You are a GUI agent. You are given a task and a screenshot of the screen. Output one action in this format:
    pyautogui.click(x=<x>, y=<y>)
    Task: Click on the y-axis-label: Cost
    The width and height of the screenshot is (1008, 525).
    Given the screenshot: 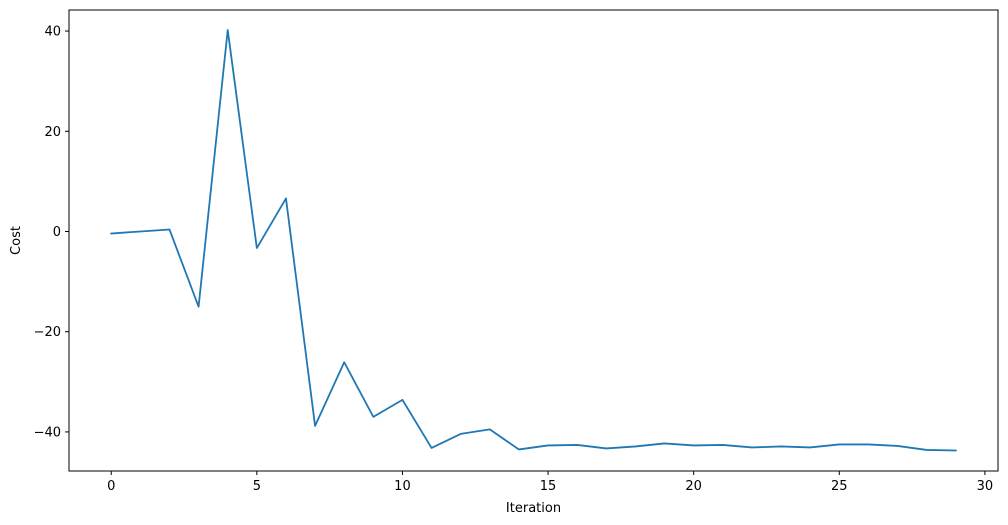 What is the action you would take?
    pyautogui.click(x=16, y=240)
    